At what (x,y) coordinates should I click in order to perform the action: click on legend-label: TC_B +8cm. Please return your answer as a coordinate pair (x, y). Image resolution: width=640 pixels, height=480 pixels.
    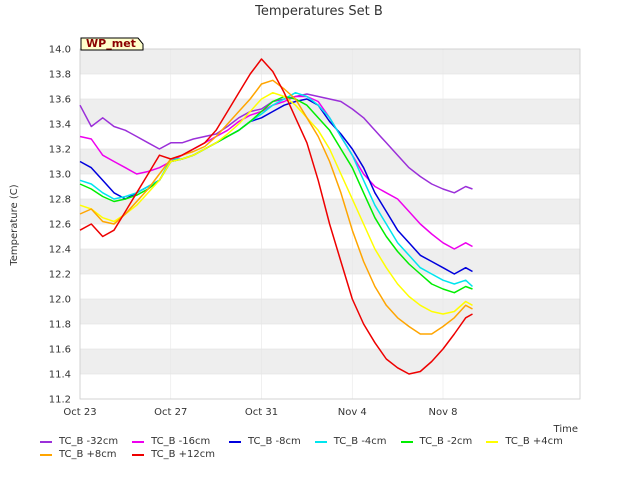
    Looking at the image, I should click on (88, 454).